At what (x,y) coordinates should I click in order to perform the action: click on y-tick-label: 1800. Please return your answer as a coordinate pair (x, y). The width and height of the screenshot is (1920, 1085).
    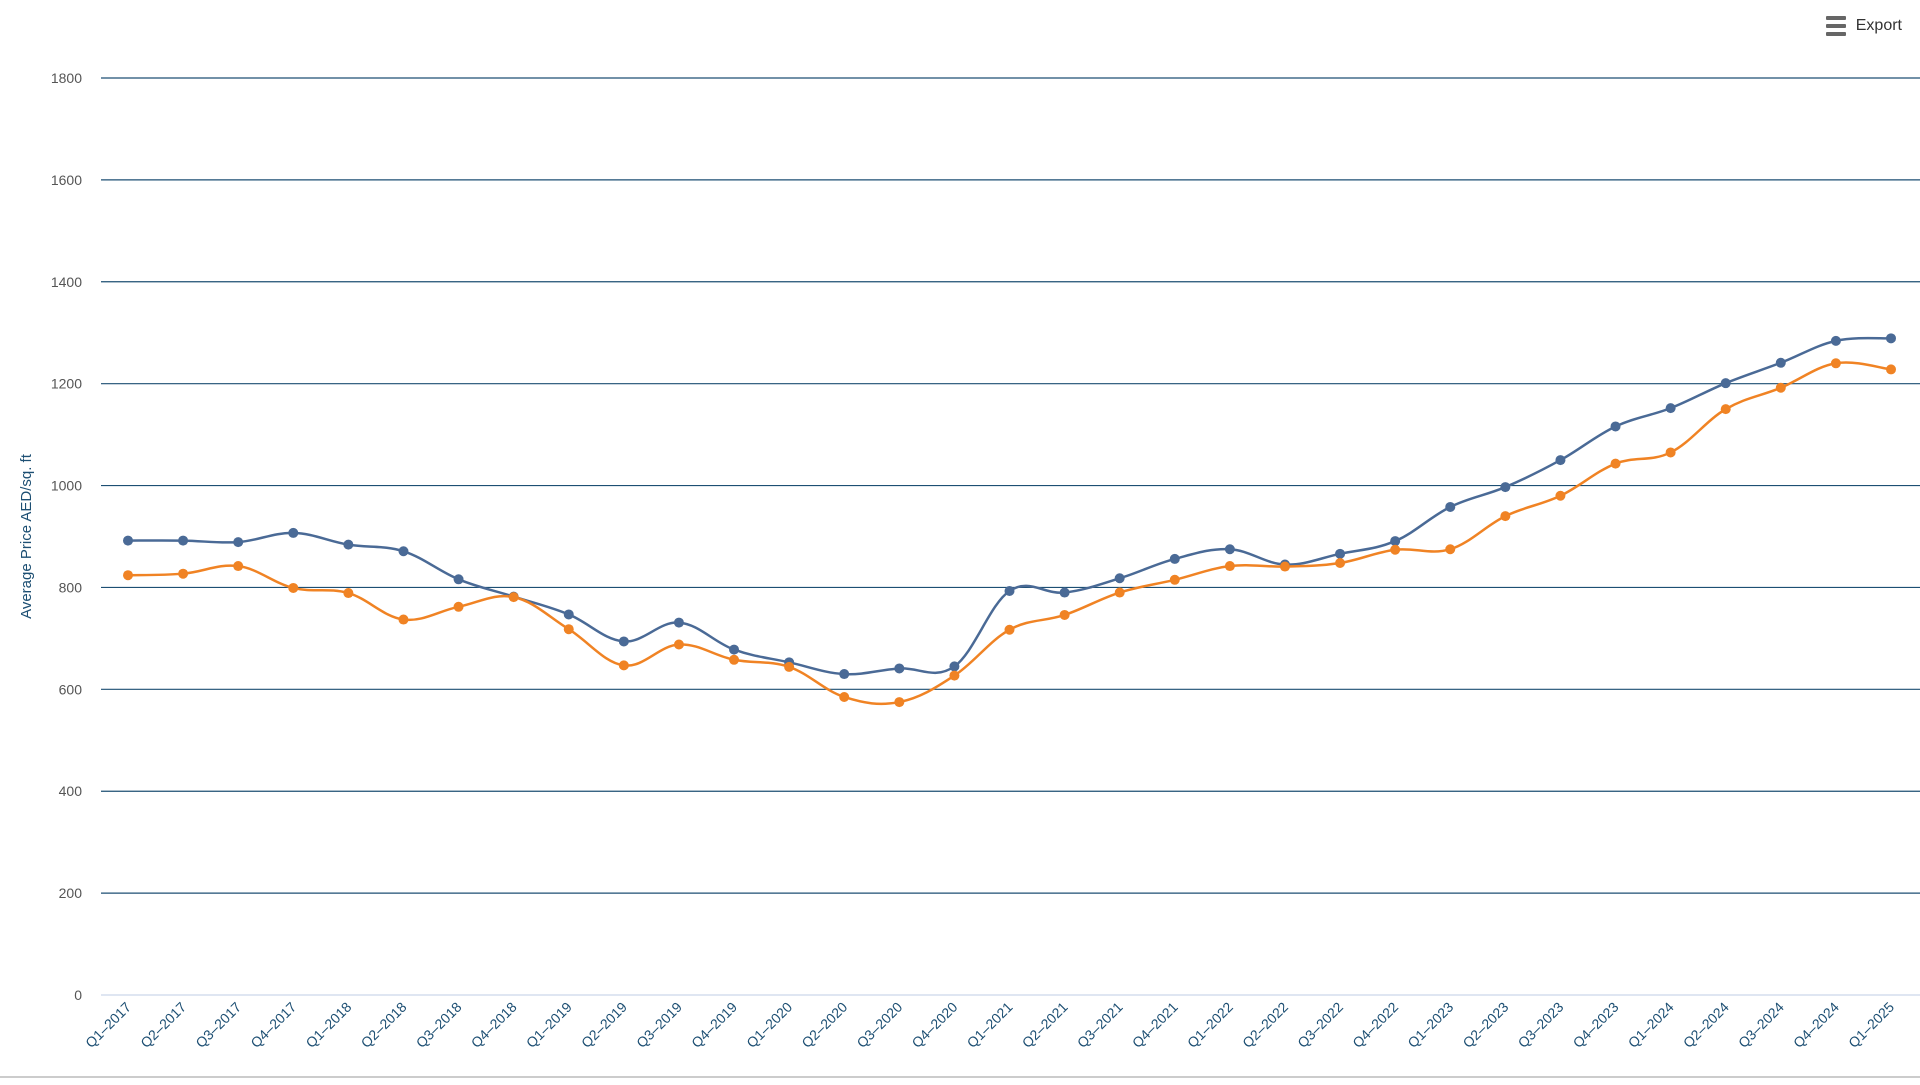
    Looking at the image, I should click on (66, 78).